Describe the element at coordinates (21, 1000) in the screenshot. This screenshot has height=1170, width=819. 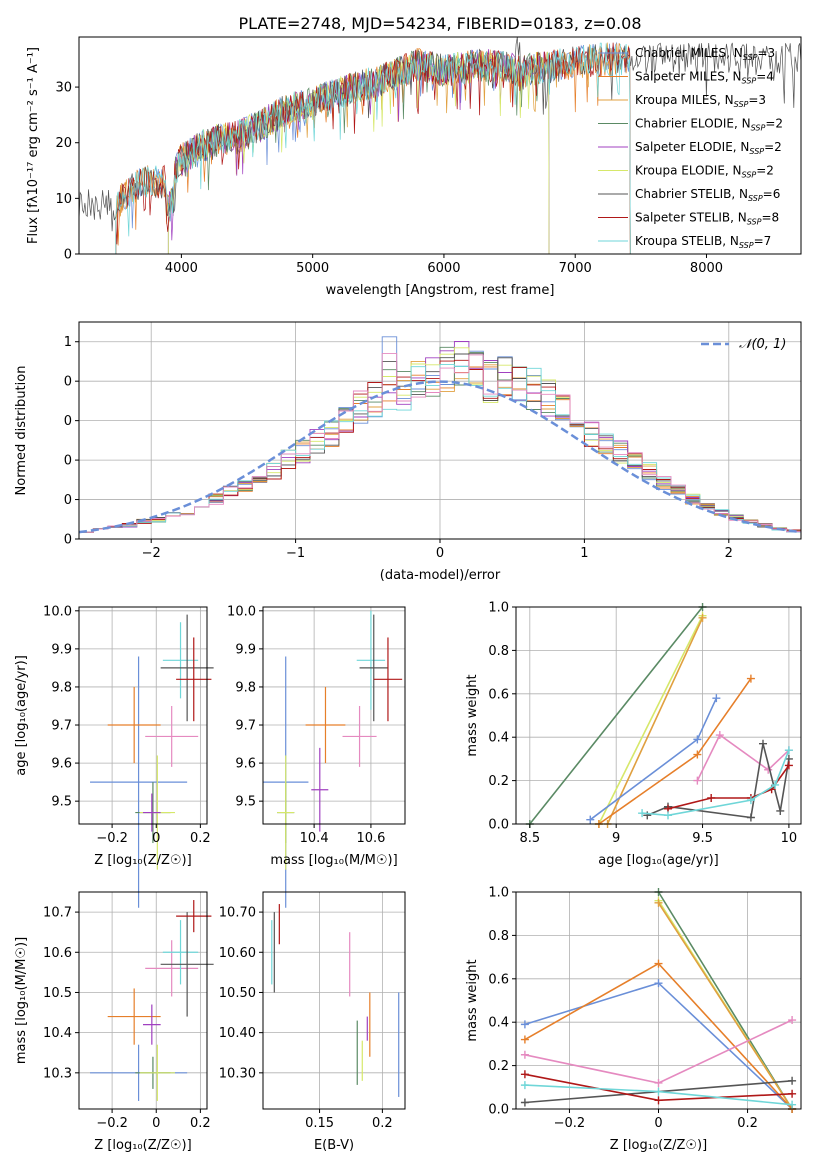
I see `y-axis-label: mass [log₁₀(M/M☉)]` at that location.